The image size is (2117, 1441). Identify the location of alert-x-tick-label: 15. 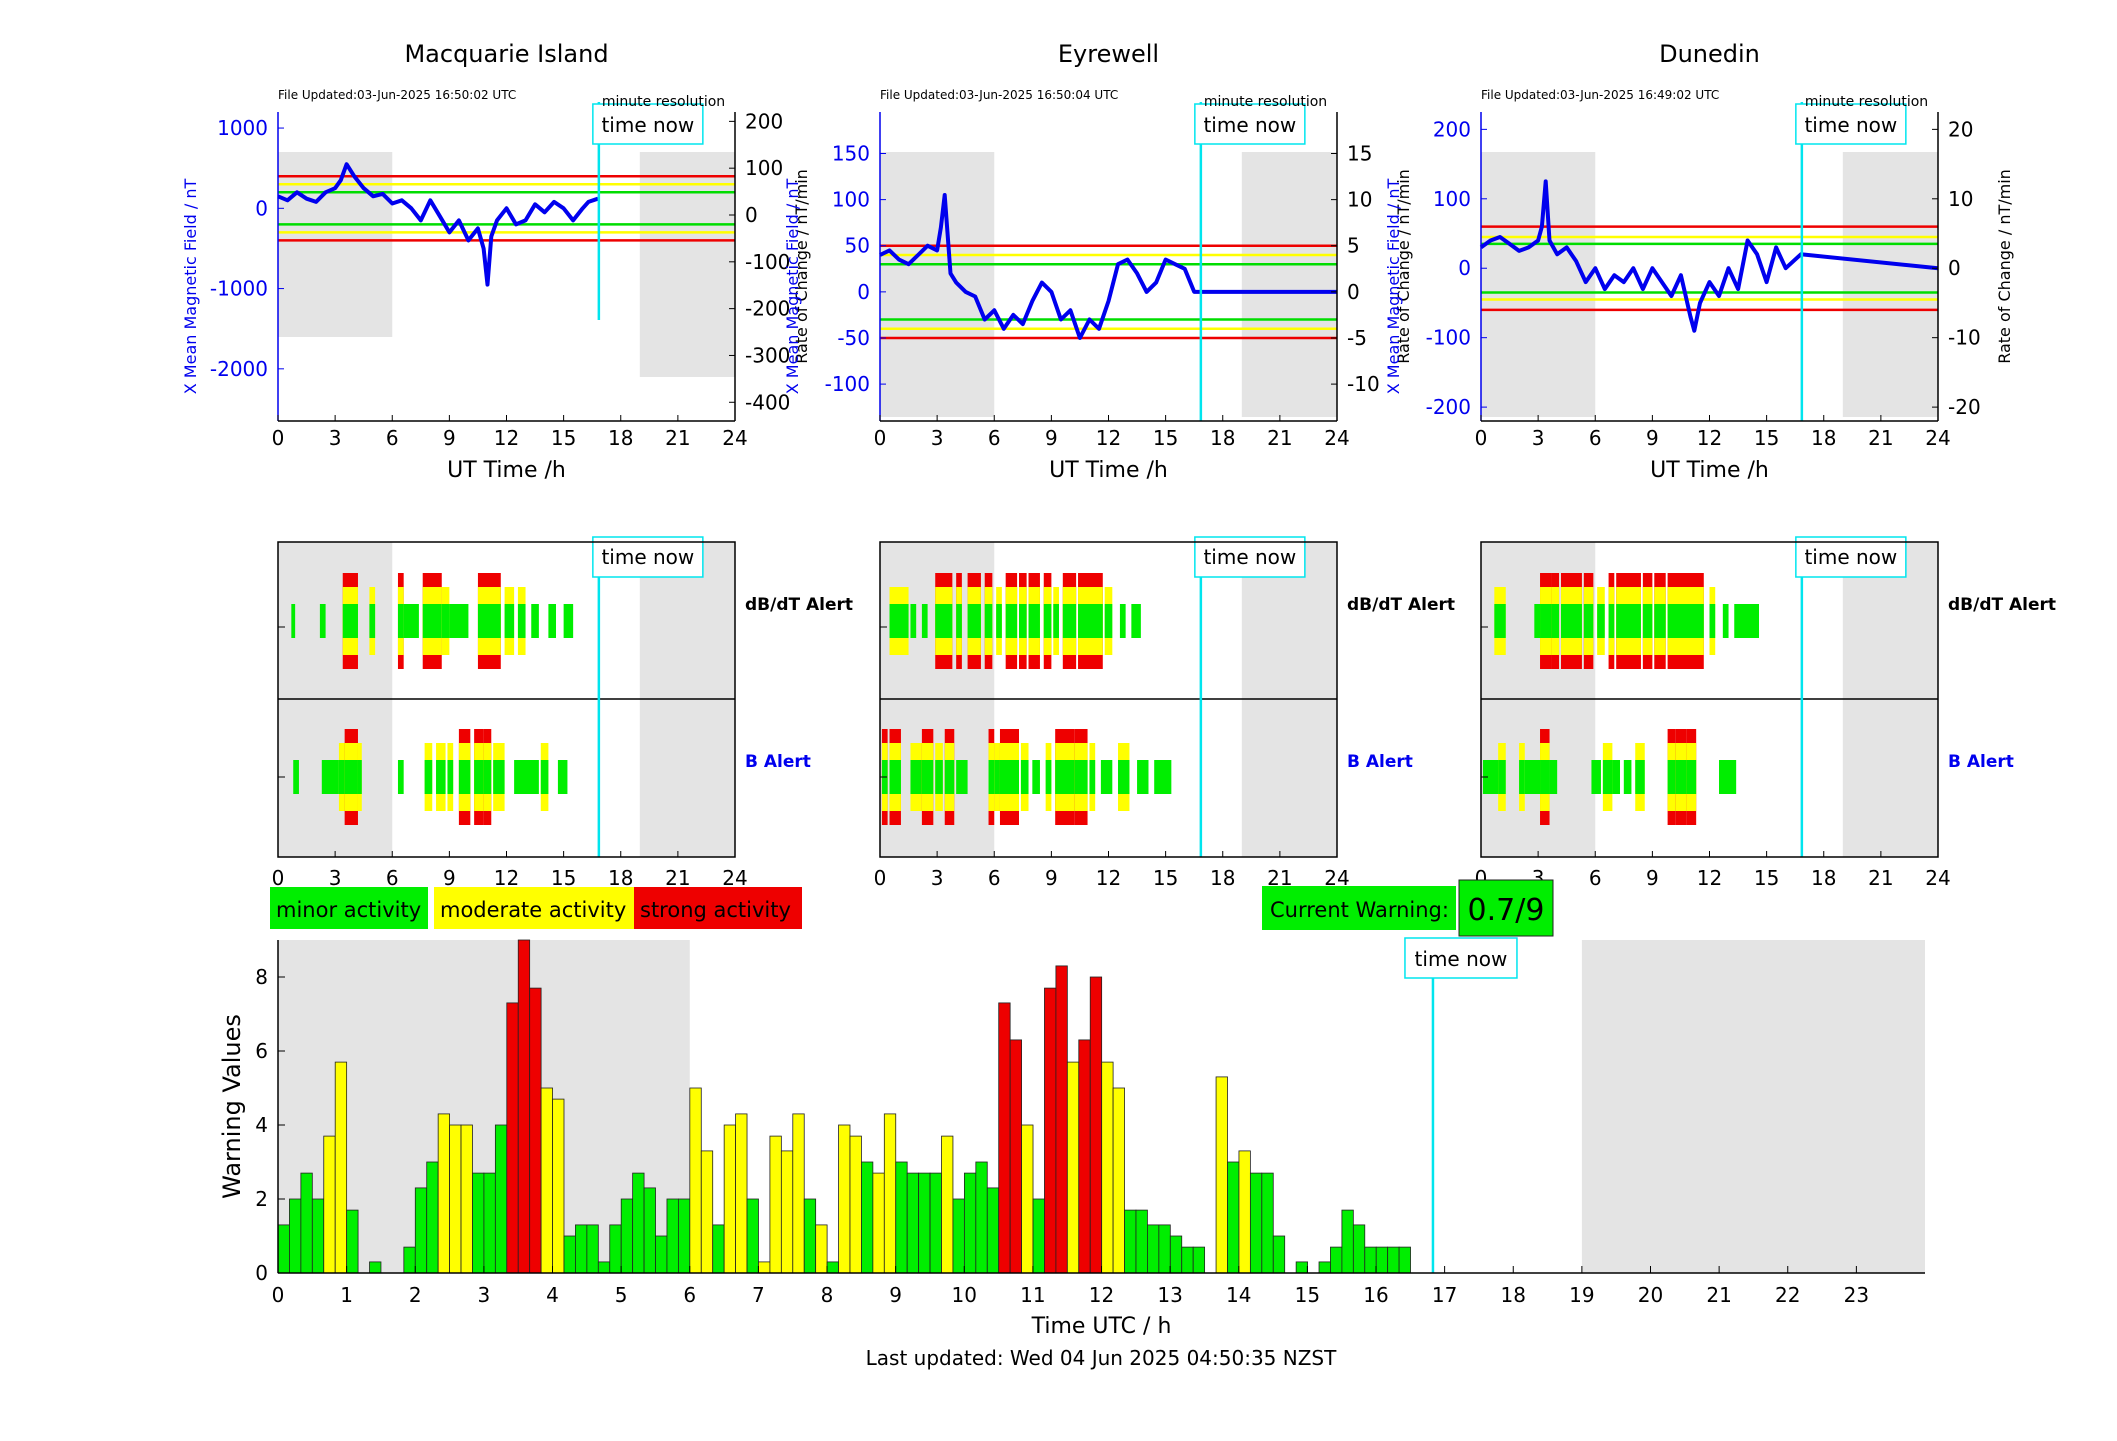
(1165, 878).